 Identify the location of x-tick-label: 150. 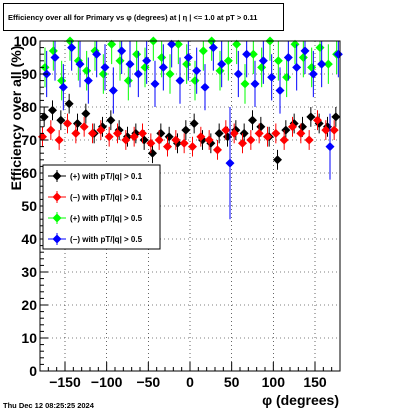
(315, 382).